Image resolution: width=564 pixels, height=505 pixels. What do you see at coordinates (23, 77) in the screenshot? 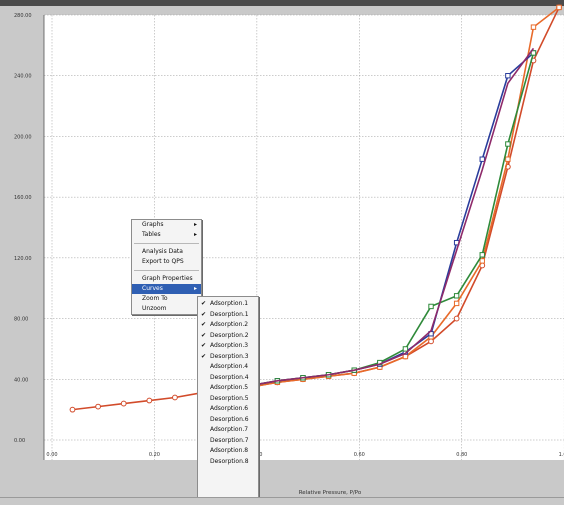
I see `y-tick-label: 240.00` at bounding box center [23, 77].